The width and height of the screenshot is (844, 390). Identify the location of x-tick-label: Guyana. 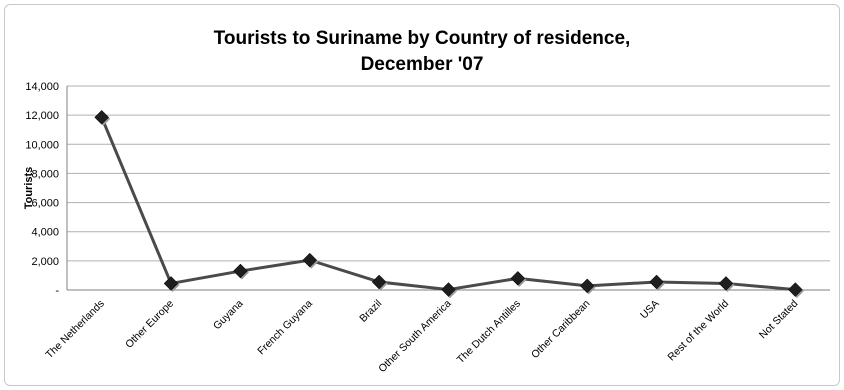
(228, 315).